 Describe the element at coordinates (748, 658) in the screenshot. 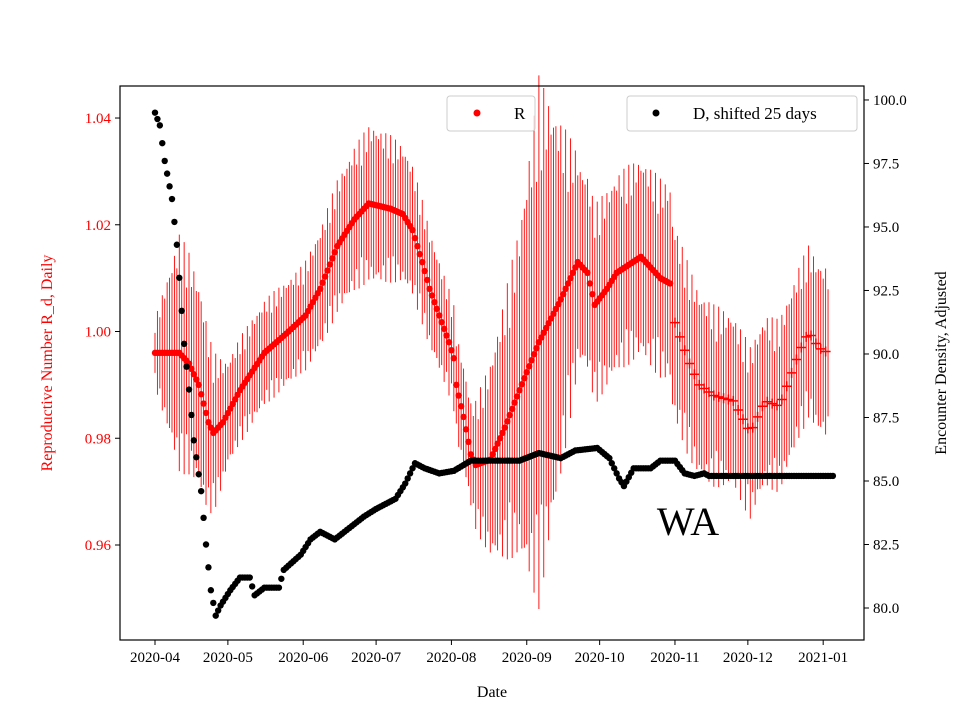

I see `x-tick-label: 2020-12` at that location.